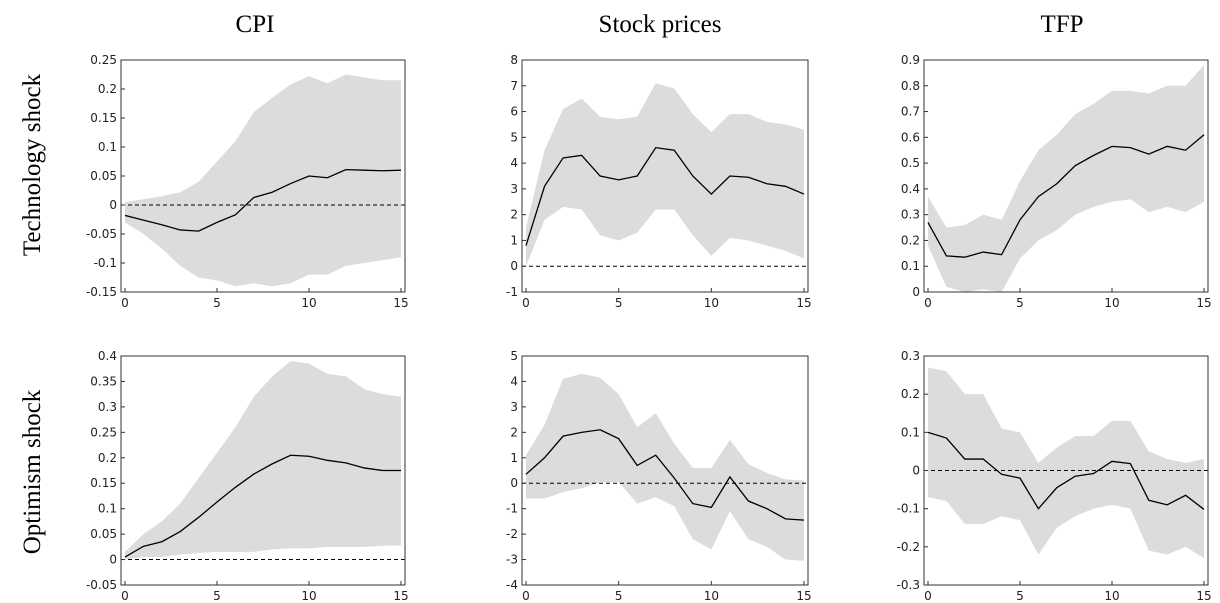  What do you see at coordinates (255, 24) in the screenshot?
I see `column-title: CPI` at bounding box center [255, 24].